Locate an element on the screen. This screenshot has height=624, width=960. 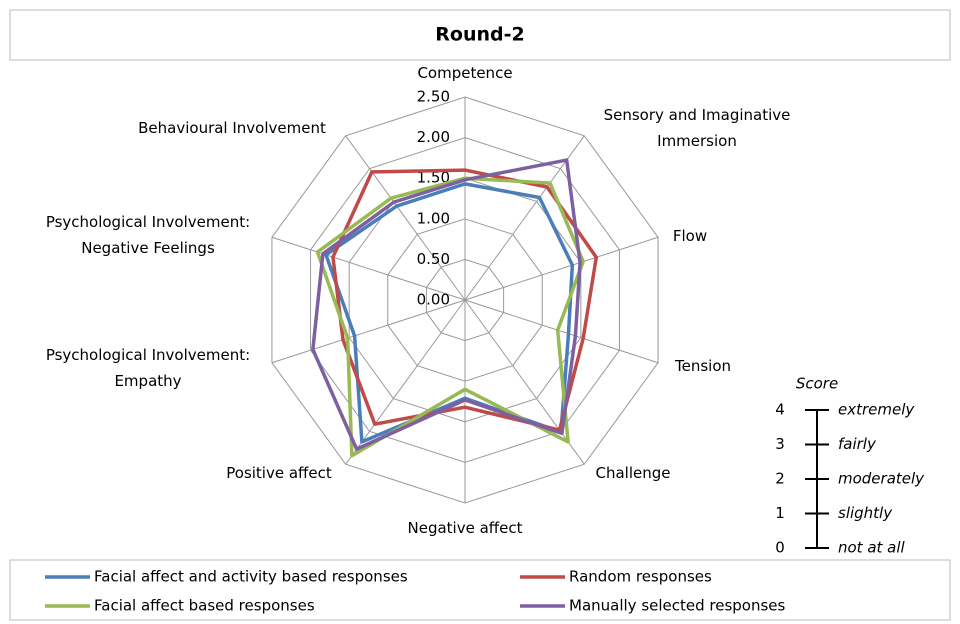
axis-label: Sensory and Imaginative Immersion is located at coordinates (697, 128).